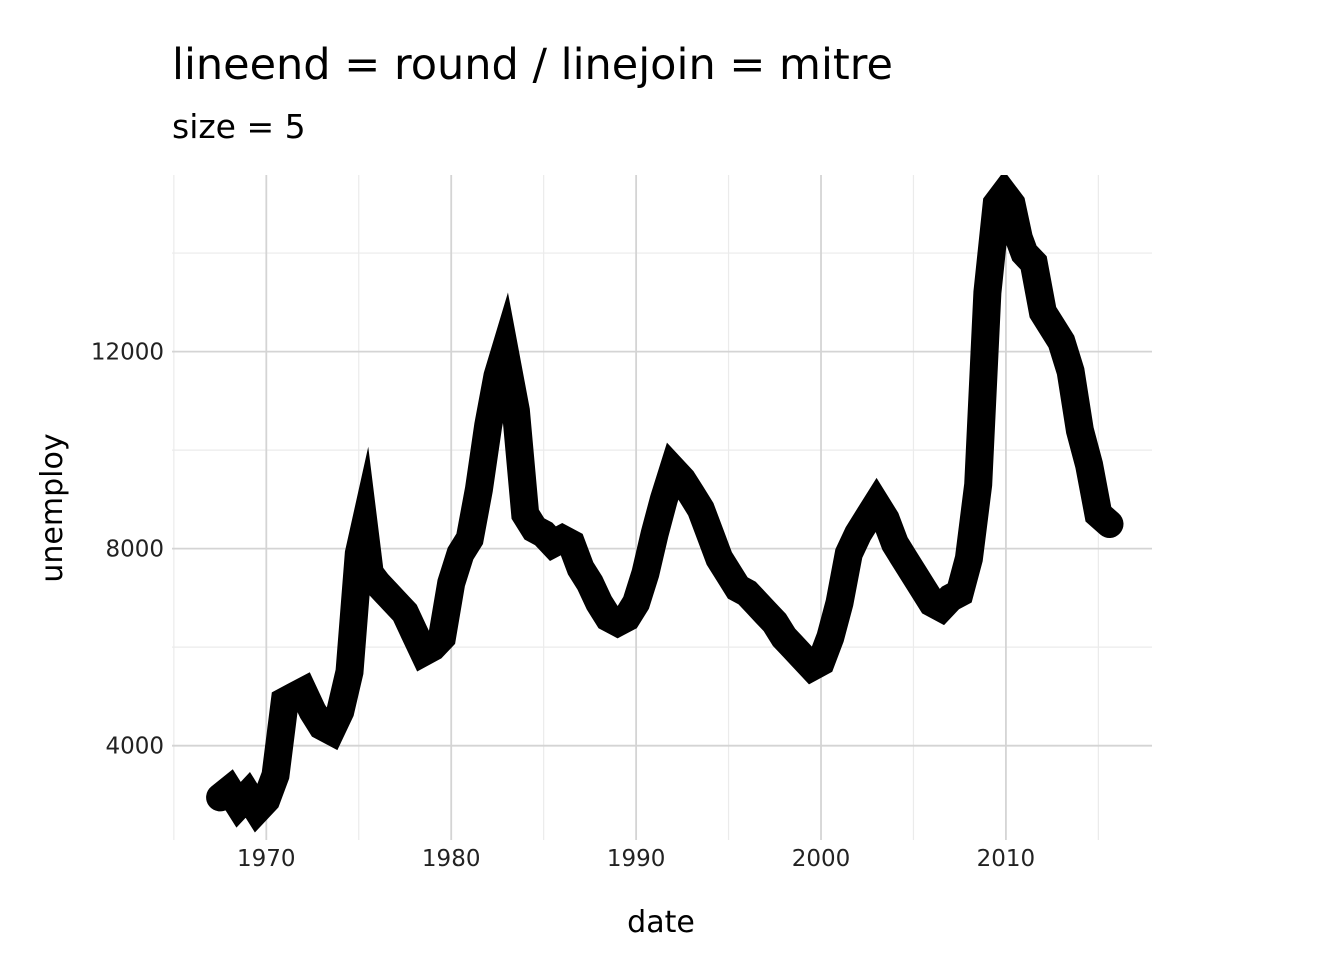 This screenshot has height=960, width=1344. I want to click on x-tick-label: 2000, so click(821, 859).